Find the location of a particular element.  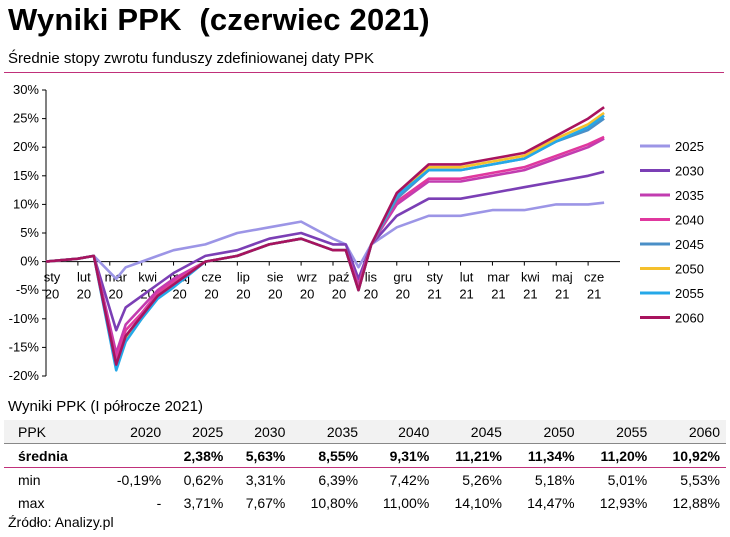

legend-label-2055: 2055 is located at coordinates (689, 293).